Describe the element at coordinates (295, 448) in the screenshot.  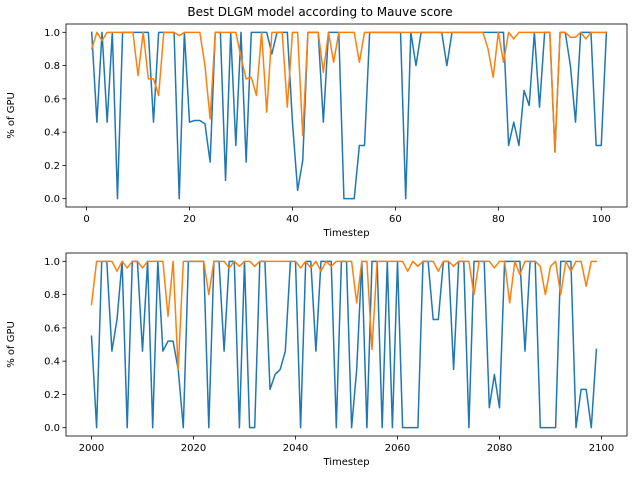
I see `x-tick-label: 2040` at that location.